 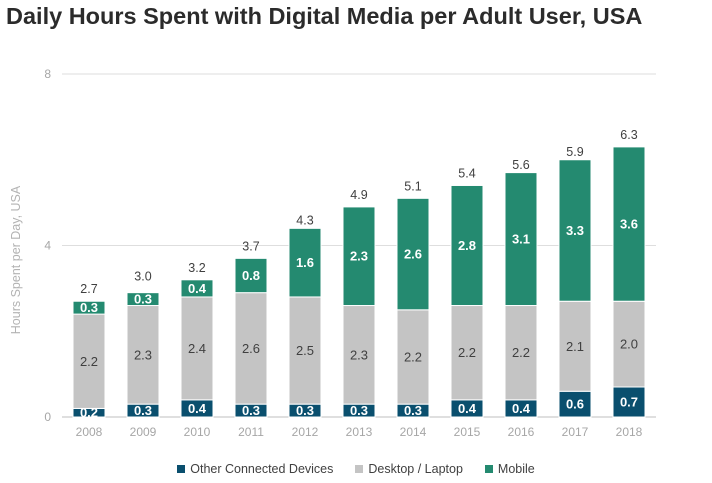 I want to click on data-label: 2.0, so click(x=629, y=344).